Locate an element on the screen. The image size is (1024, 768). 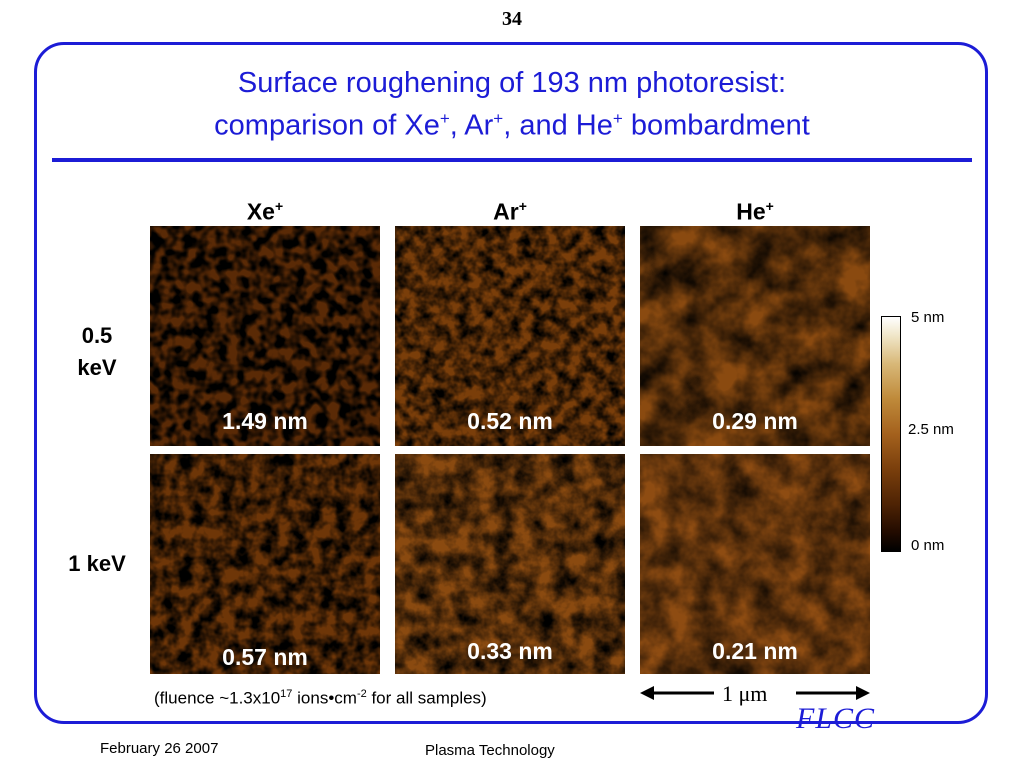
colorbar-top-label: 5 nm is located at coordinates (928, 317).